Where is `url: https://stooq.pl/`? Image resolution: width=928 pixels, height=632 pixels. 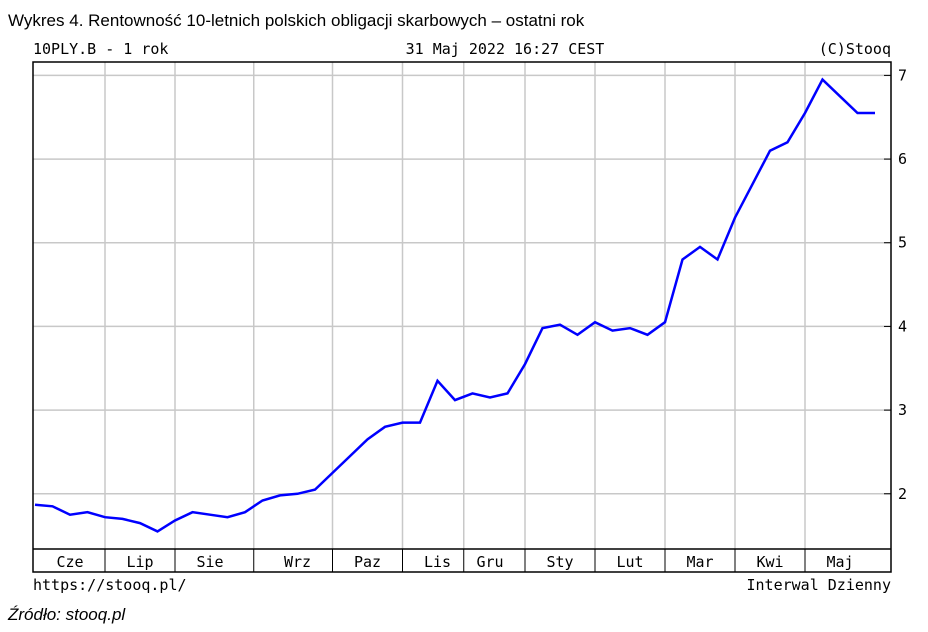 url: https://stooq.pl/ is located at coordinates (110, 585).